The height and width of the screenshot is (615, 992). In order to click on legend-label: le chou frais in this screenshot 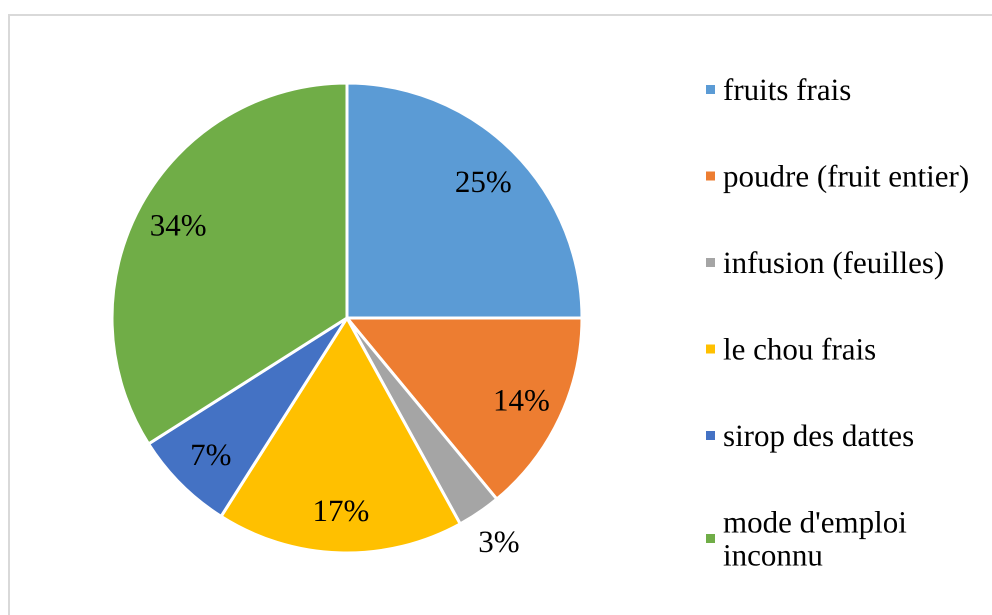, I will do `click(799, 349)`.